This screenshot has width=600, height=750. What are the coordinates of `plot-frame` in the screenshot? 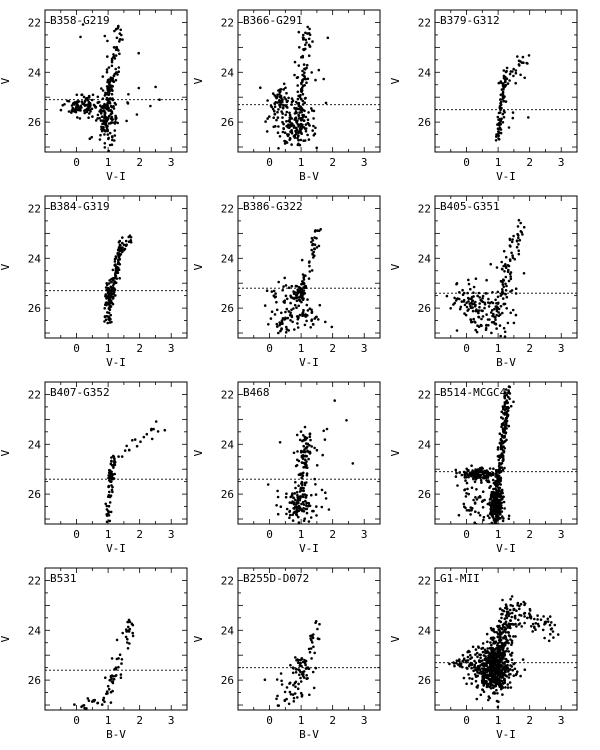 It's located at (506, 453).